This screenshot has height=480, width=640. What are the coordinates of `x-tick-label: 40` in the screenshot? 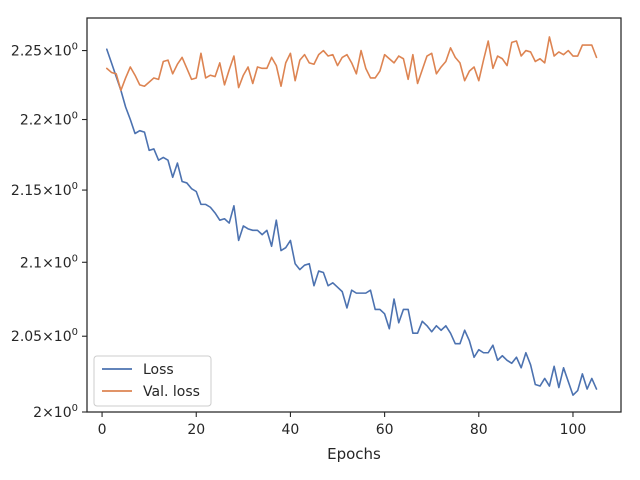 It's located at (291, 430).